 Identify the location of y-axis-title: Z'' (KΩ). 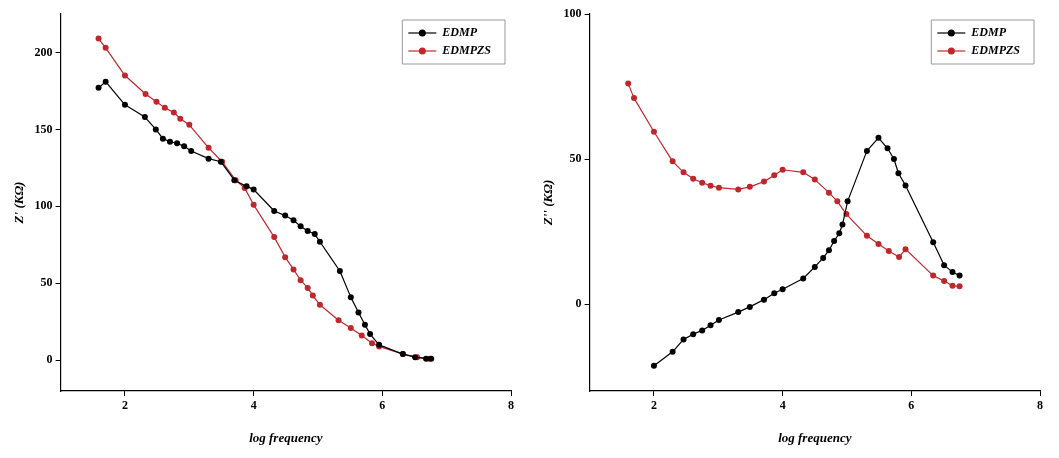
(548, 203).